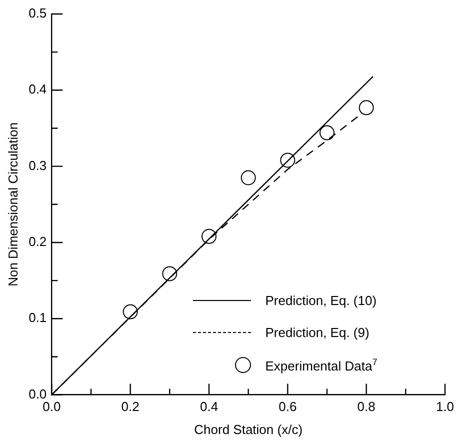 The width and height of the screenshot is (461, 442). Describe the element at coordinates (317, 332) in the screenshot. I see `legend-label: Prediction, Eq. (9)` at that location.